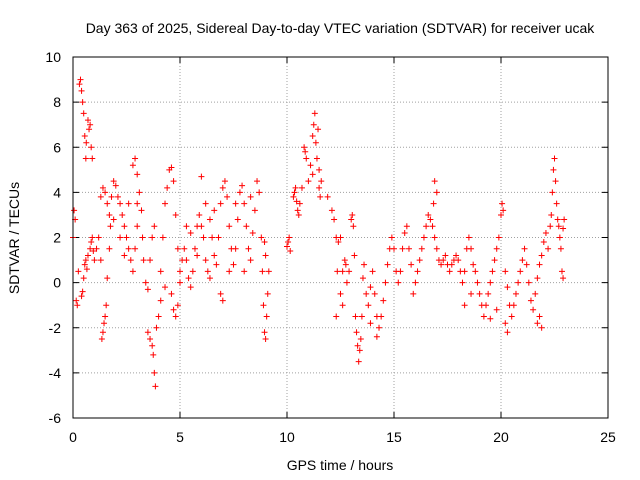 This screenshot has width=640, height=480. I want to click on x-tick-label: 10, so click(287, 437).